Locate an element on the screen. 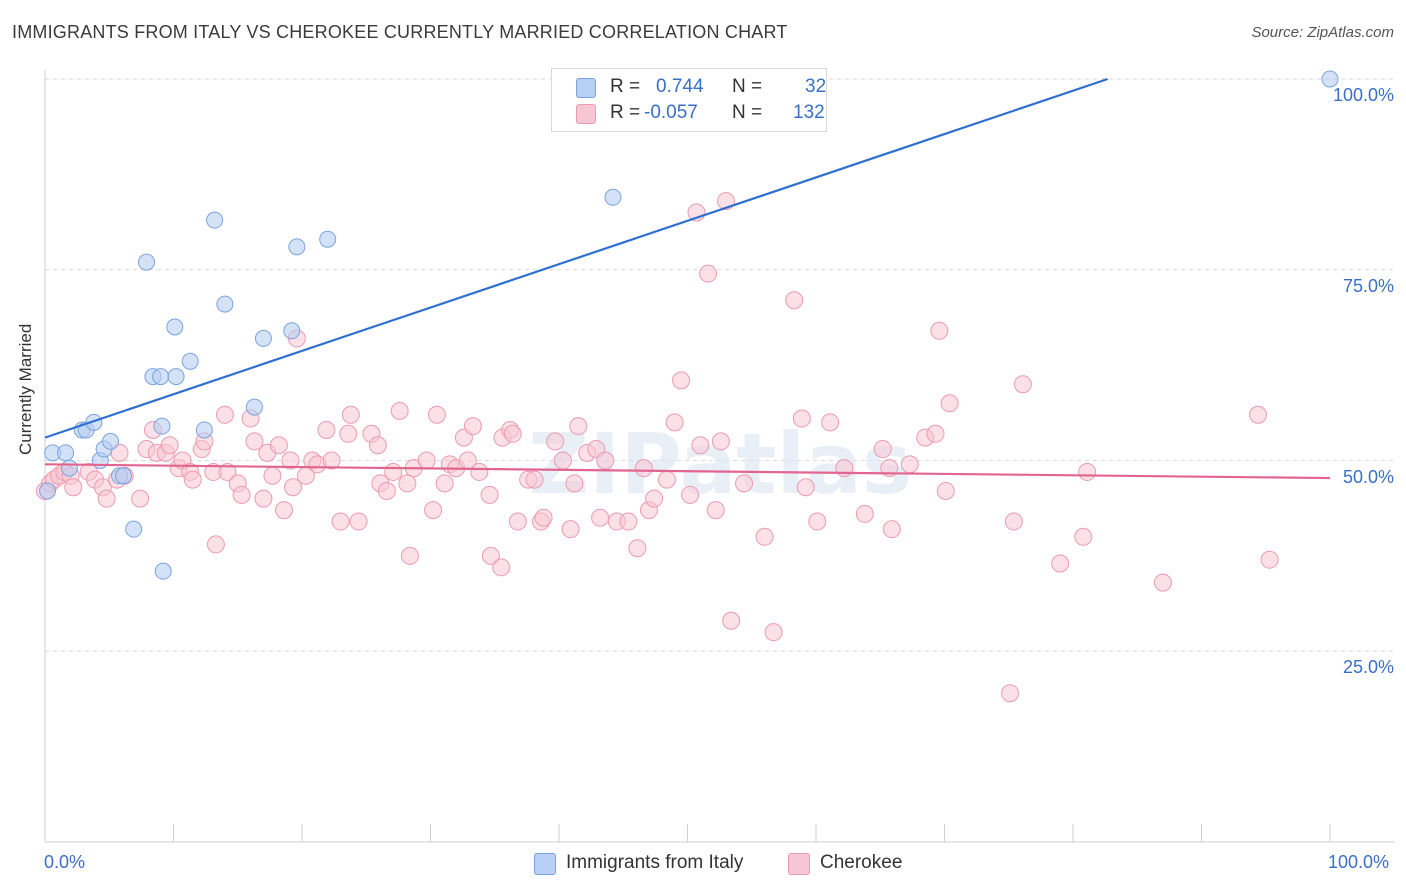 The image size is (1406, 892). source-label: Source: ZipAtlas.com is located at coordinates (1322, 32).